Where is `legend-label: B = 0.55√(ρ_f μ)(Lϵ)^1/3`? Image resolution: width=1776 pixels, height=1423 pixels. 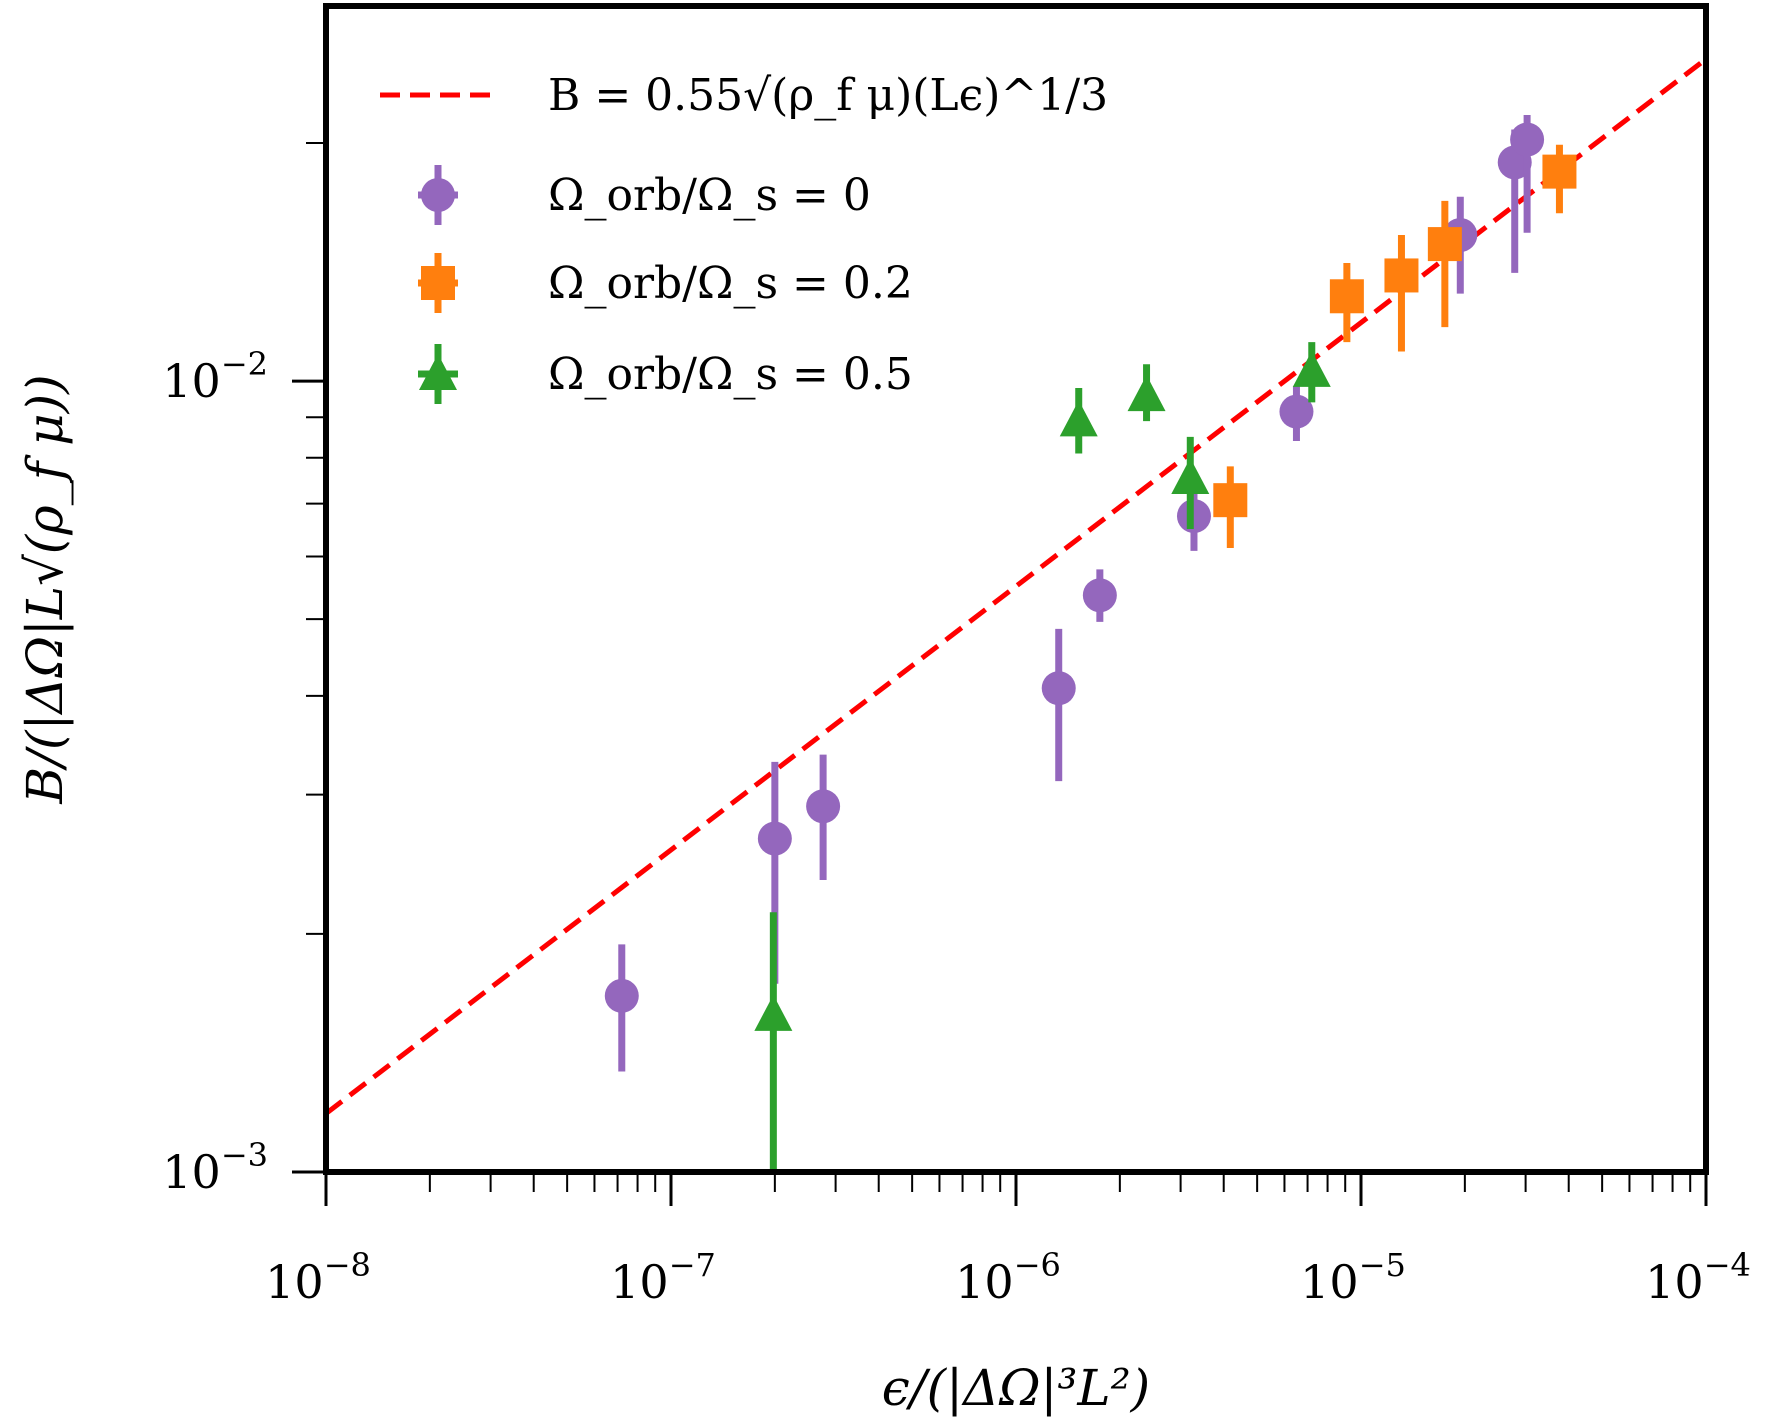 legend-label: B = 0.55√(ρ_f μ)(Lϵ)^1/3 is located at coordinates (828, 95).